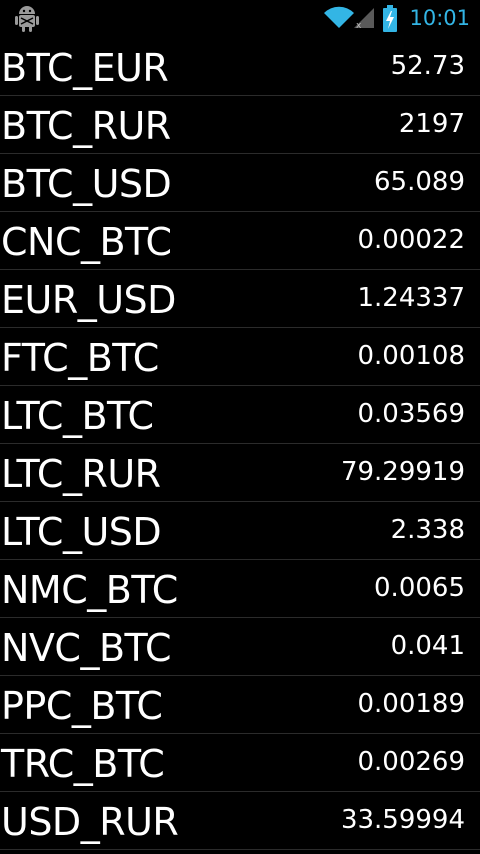  What do you see at coordinates (81, 532) in the screenshot?
I see `currency-pair-label: LTC_USD` at bounding box center [81, 532].